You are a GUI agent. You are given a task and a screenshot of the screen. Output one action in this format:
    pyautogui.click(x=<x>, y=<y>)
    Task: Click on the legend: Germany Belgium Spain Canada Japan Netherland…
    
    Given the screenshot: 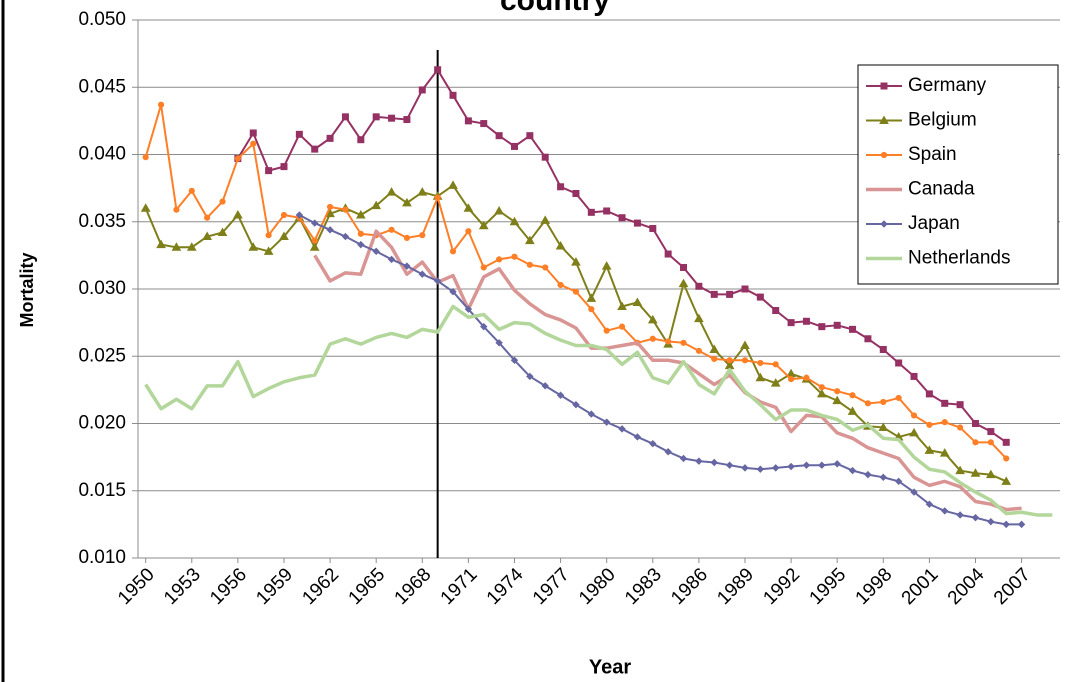 What is the action you would take?
    pyautogui.click(x=958, y=174)
    